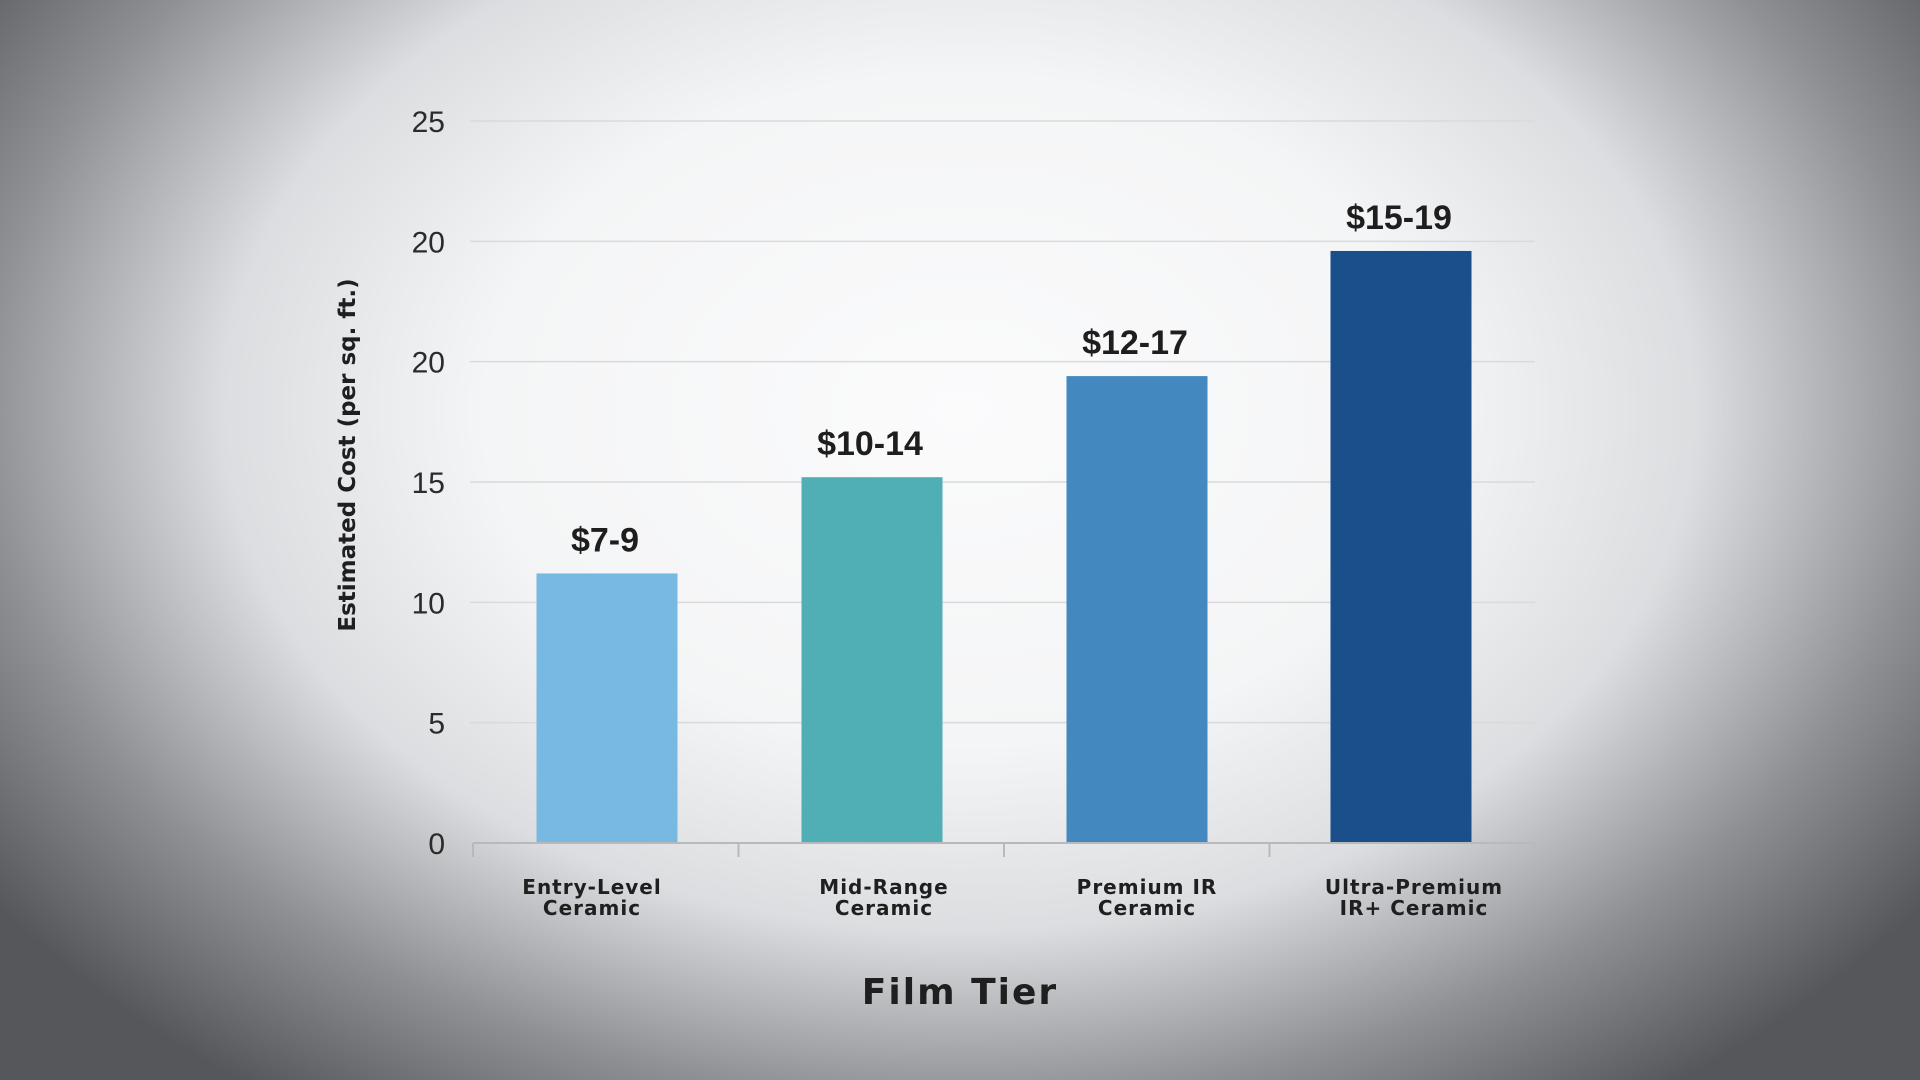  I want to click on x-tick-label: Ultra-Premium, so click(1414, 887).